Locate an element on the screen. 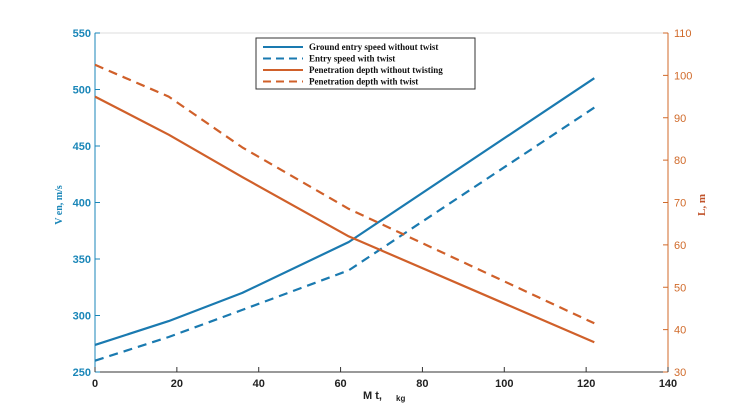 This screenshot has width=741, height=419. legend-label: Penetration depth with twist is located at coordinates (363, 82).